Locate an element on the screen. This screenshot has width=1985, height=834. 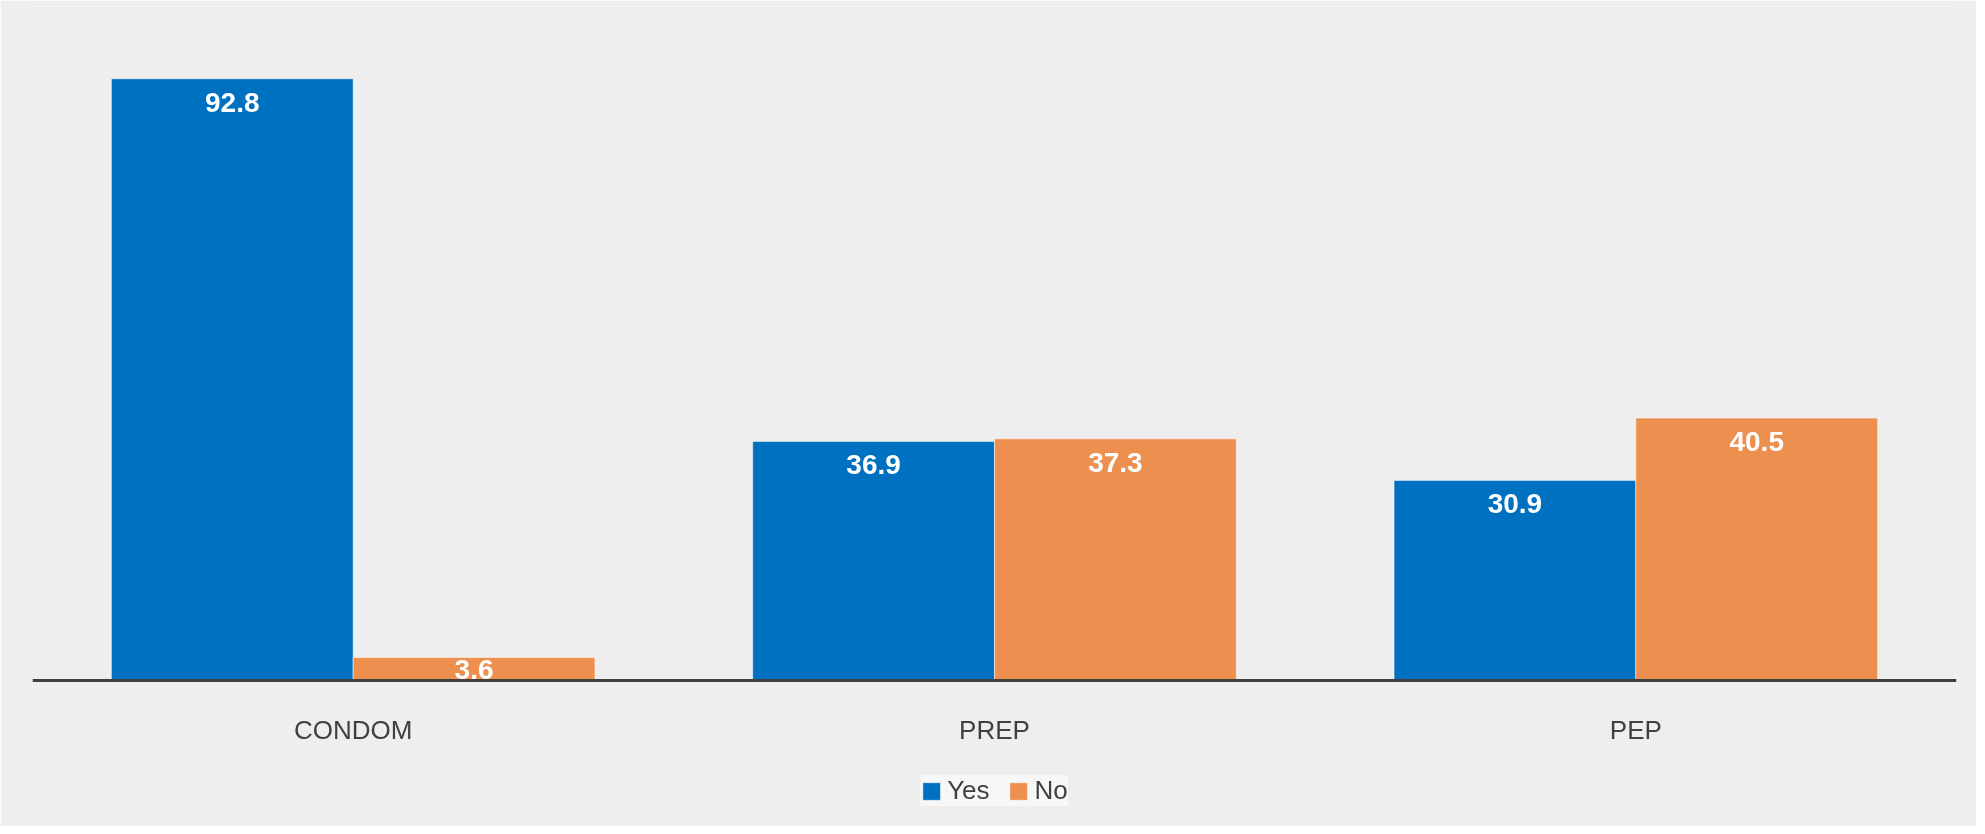
x-tick-label: CONDOM is located at coordinates (353, 729).